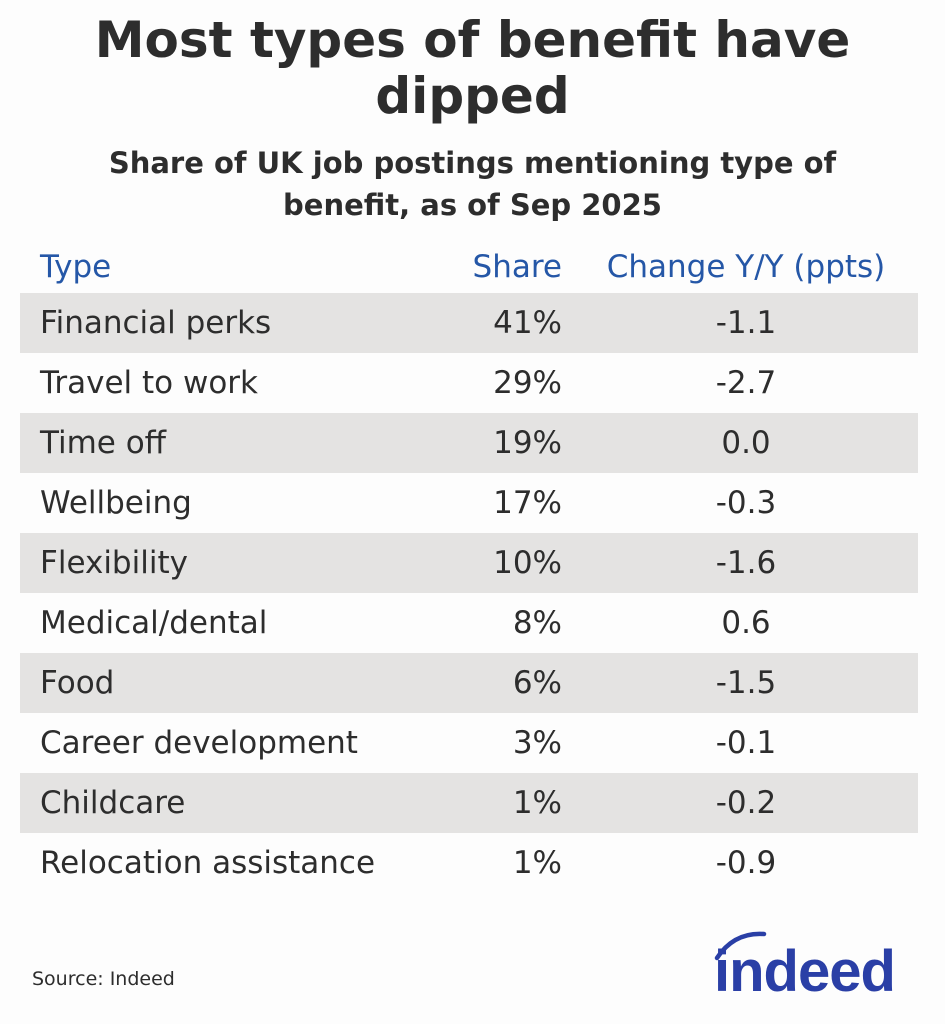  Describe the element at coordinates (469, 803) in the screenshot. I see `table-row: Childcare 1% -0.2` at that location.